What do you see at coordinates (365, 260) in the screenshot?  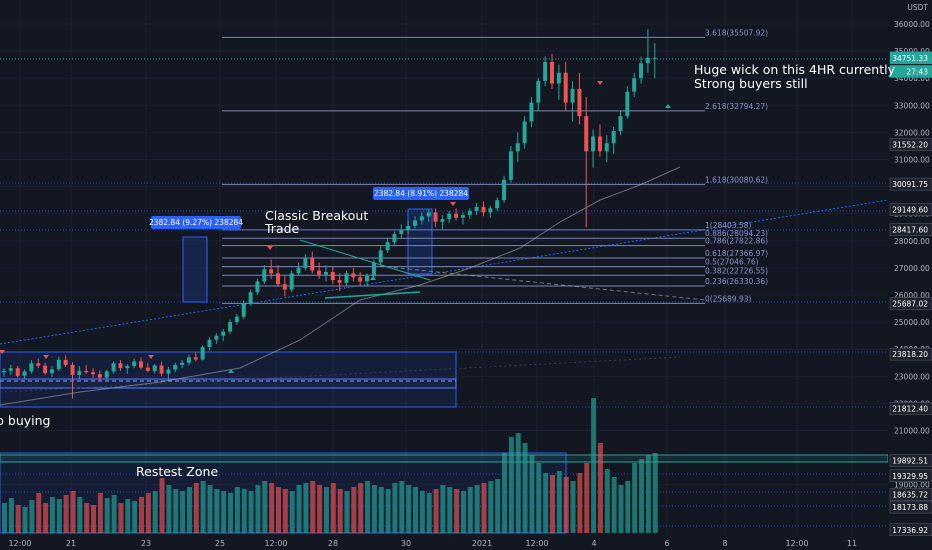 I see `breakout-wedge-upper` at bounding box center [365, 260].